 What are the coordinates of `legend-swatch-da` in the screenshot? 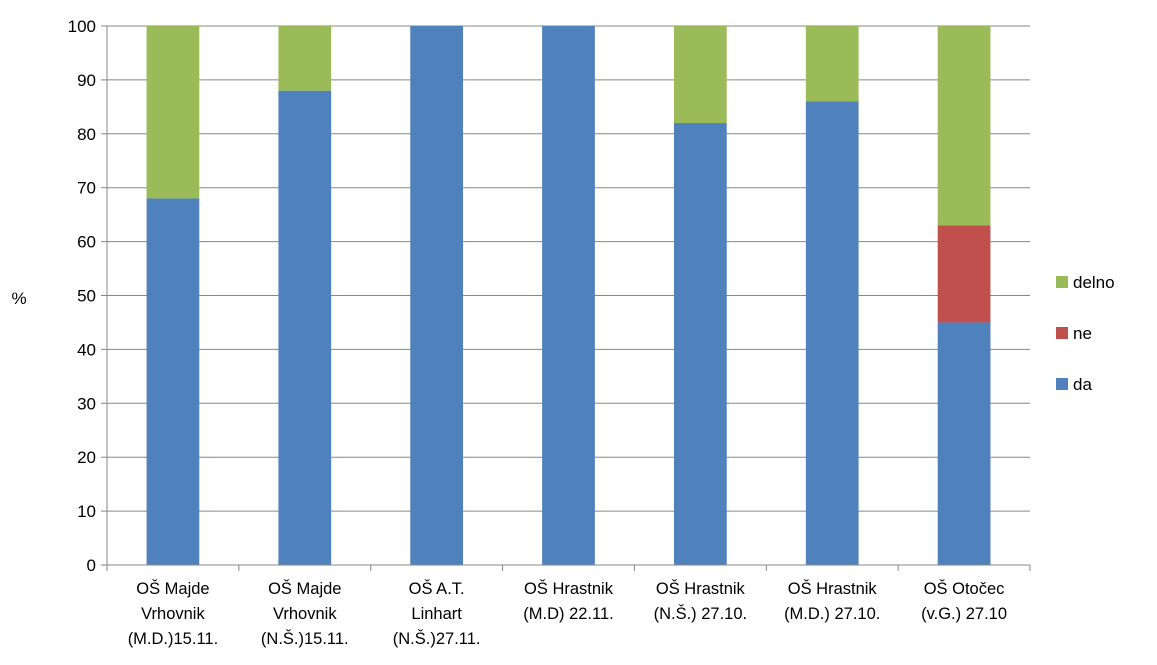 It's located at (1062, 384).